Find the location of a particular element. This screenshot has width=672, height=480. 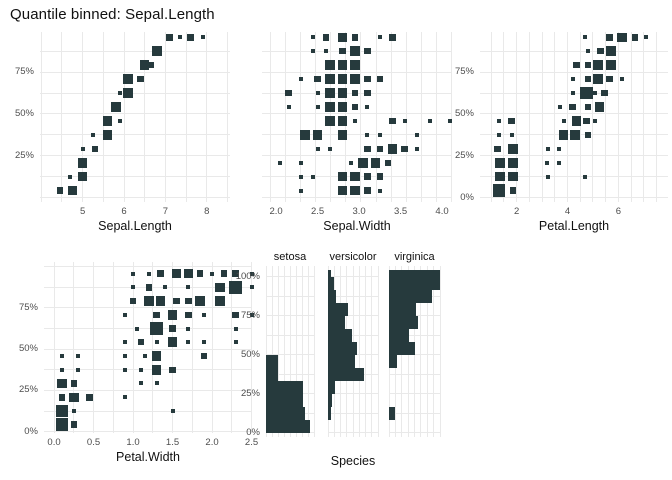

y-tick-label: 100% is located at coordinates (247, 276).